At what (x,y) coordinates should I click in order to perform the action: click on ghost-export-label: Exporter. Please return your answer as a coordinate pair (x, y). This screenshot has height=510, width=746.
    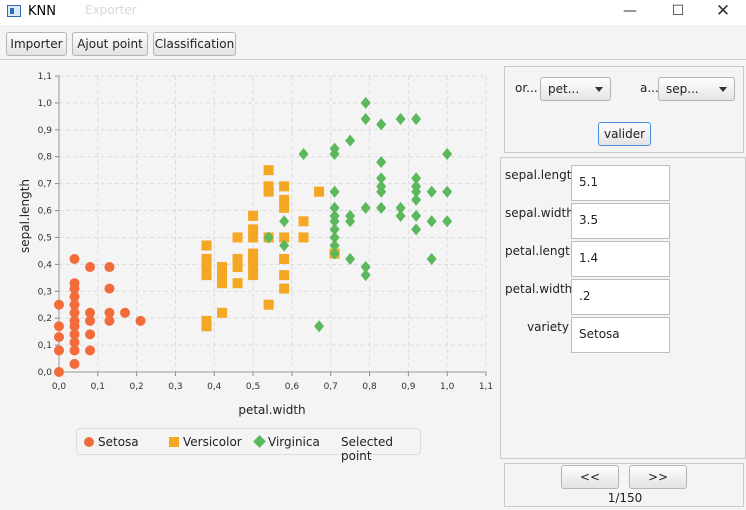
    Looking at the image, I should click on (111, 10).